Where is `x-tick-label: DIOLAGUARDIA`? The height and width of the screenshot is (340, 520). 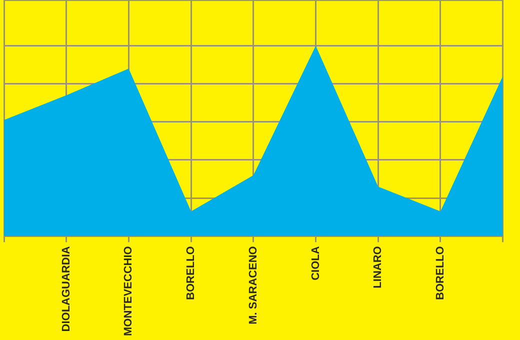 x-tick-label: DIOLAGUARDIA is located at coordinates (66, 289).